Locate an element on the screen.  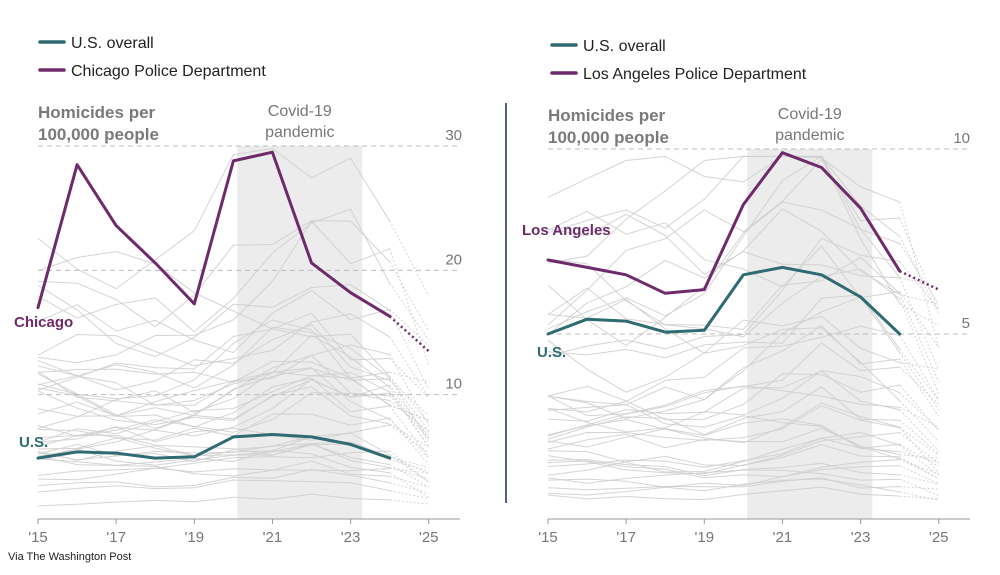
x-tick-label: '15 is located at coordinates (548, 537).